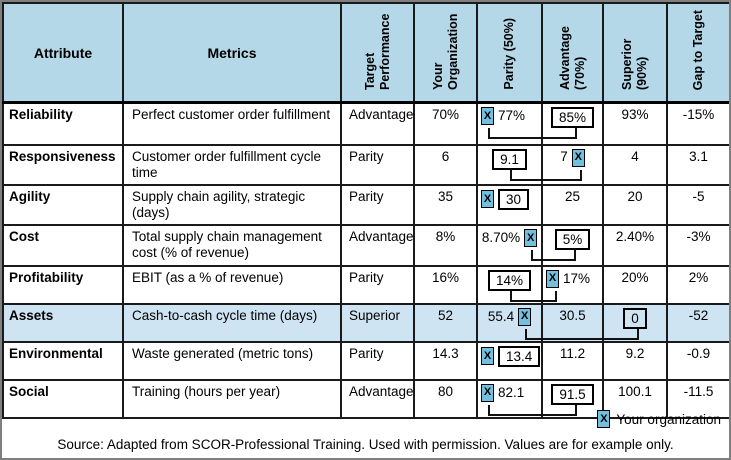 This screenshot has height=460, width=731. What do you see at coordinates (697, 322) in the screenshot?
I see `gap-to-target-cell: -52` at bounding box center [697, 322].